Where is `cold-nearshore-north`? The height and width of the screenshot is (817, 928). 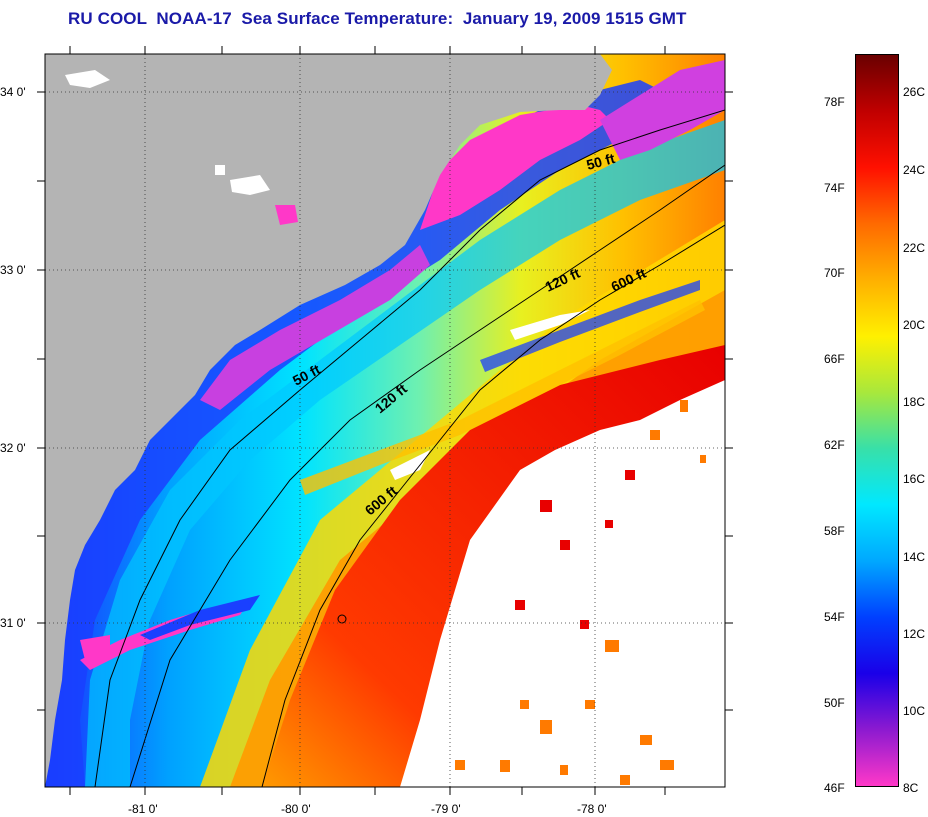
cold-nearshore-north is located at coordinates (515, 167).